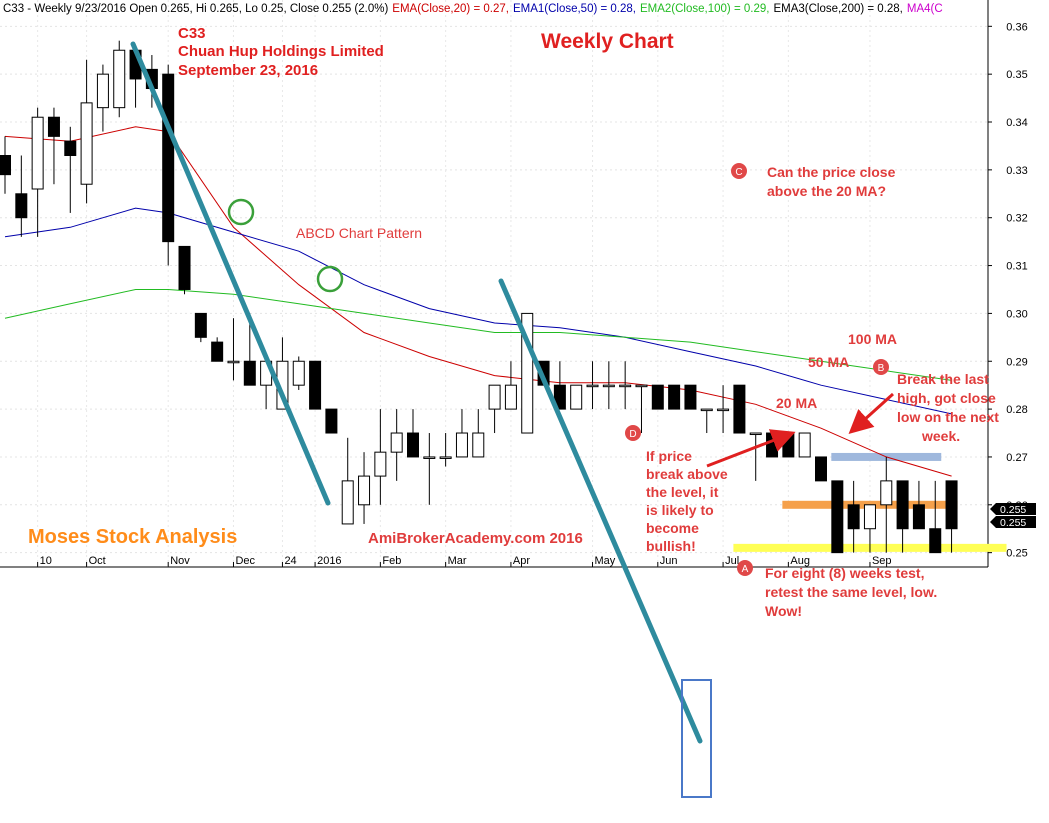  Describe the element at coordinates (457, 561) in the screenshot. I see `x-tick-label: Mar` at that location.